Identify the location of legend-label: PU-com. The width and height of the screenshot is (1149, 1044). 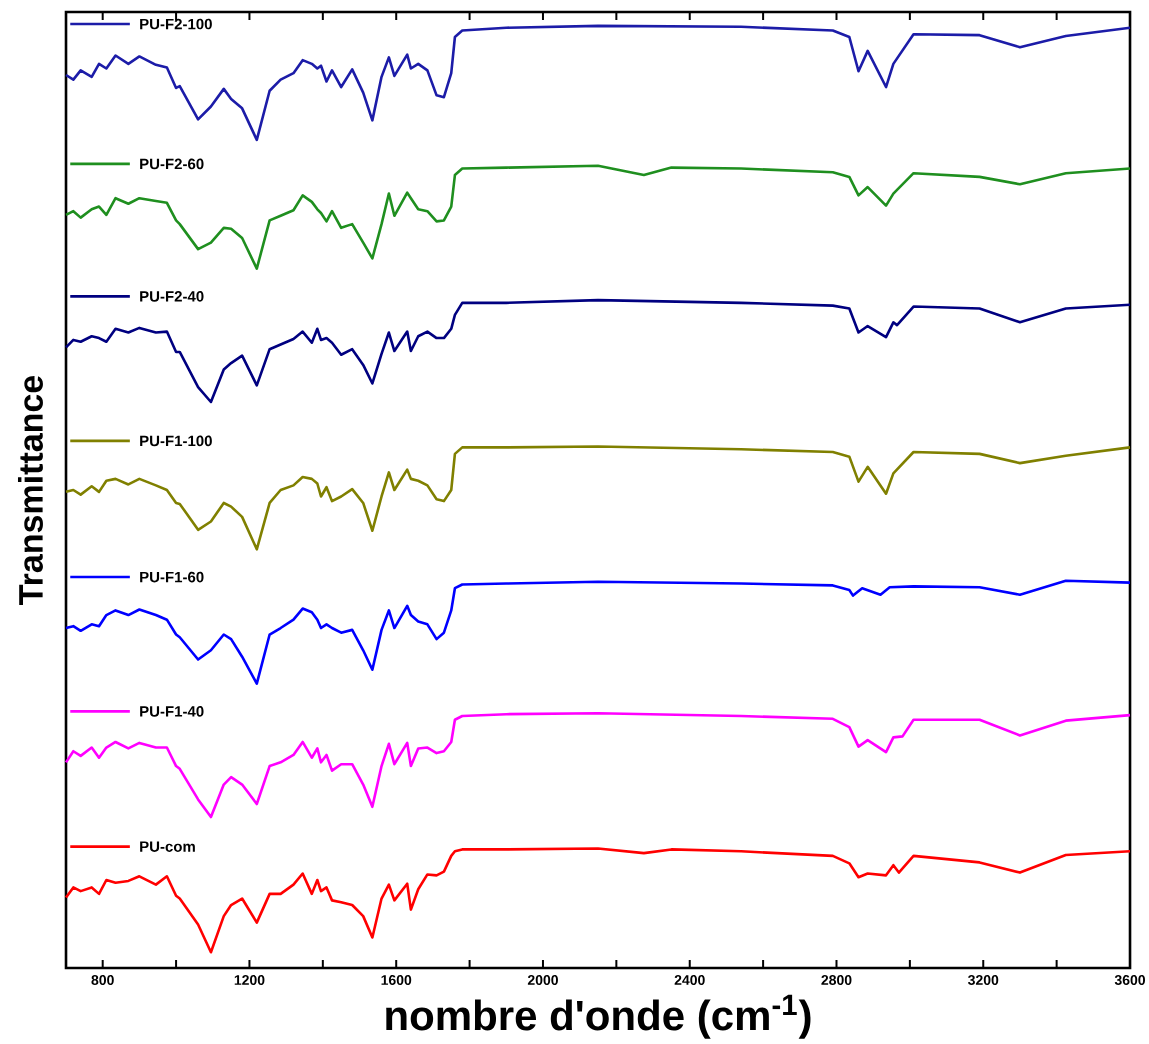
(167, 846).